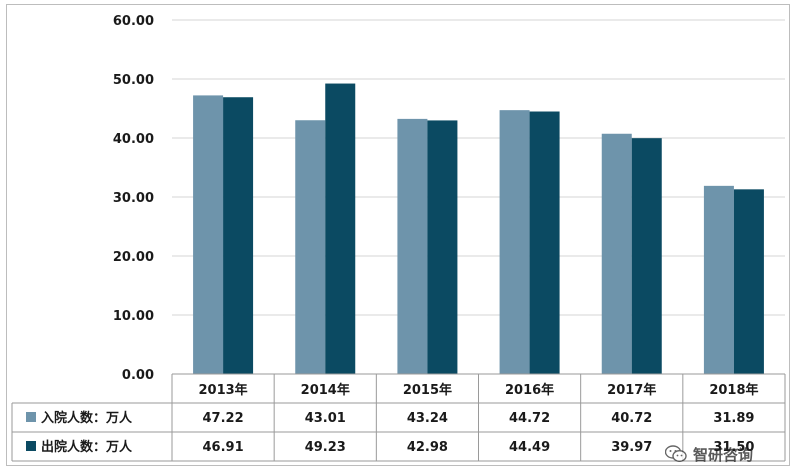  Describe the element at coordinates (133, 198) in the screenshot. I see `y-tick-label: 30.00` at that location.